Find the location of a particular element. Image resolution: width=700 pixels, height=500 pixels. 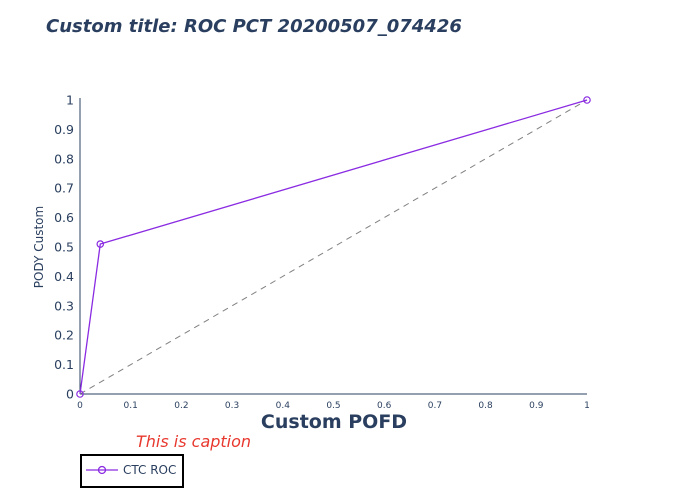

x-axis-label: Custom POFD is located at coordinates (334, 422).